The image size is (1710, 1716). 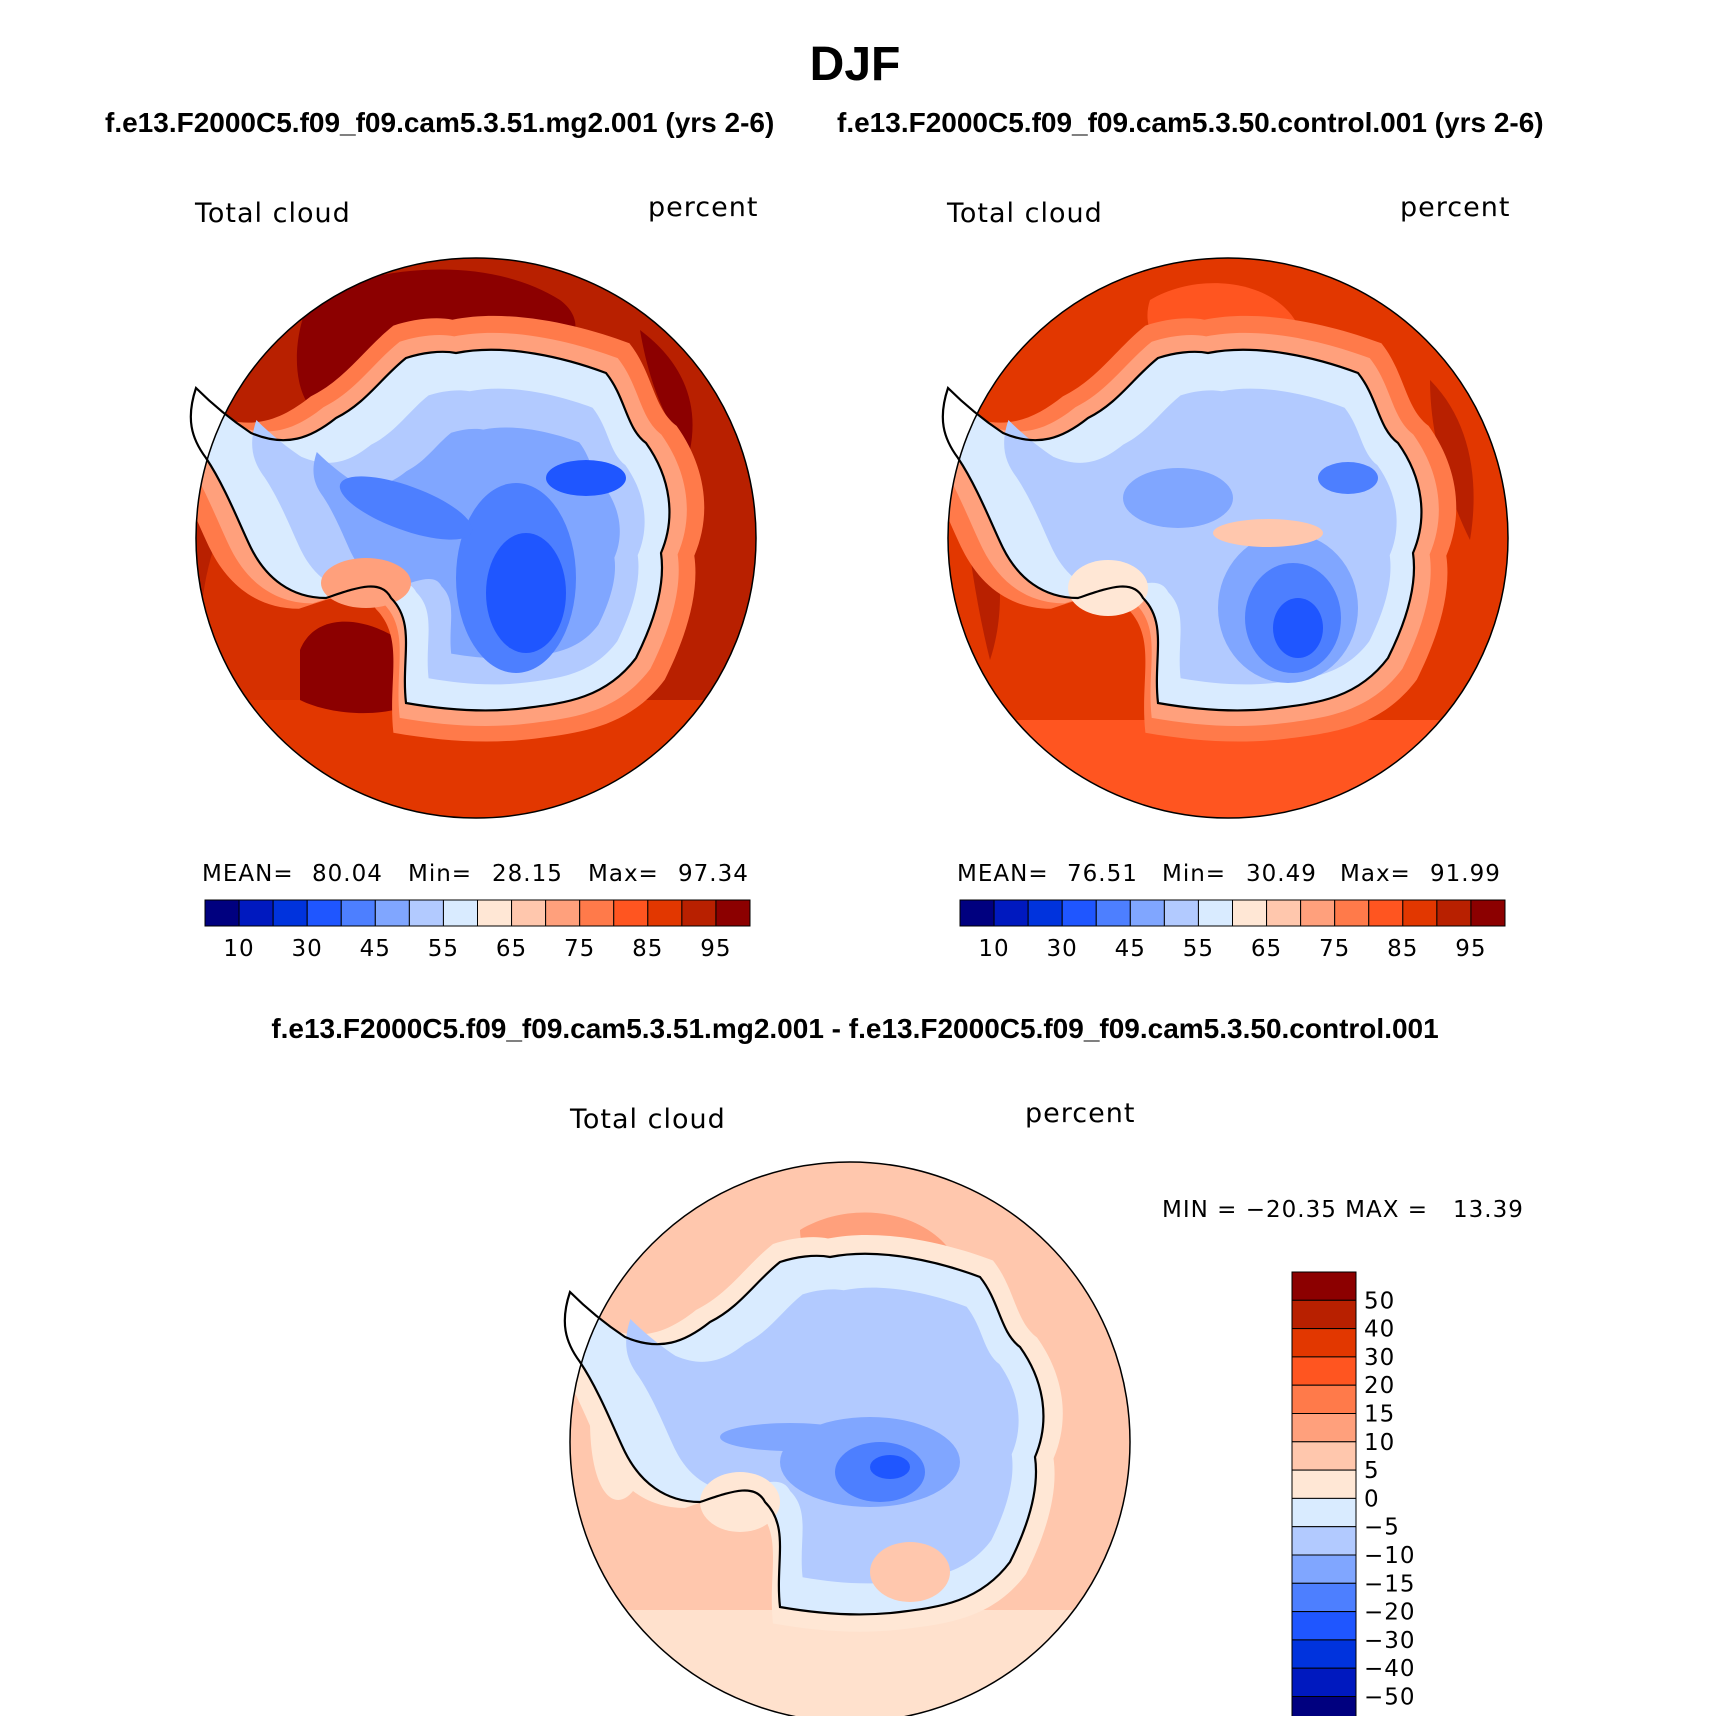 What do you see at coordinates (527, 874) in the screenshot?
I see `left-min-value: 28.15` at bounding box center [527, 874].